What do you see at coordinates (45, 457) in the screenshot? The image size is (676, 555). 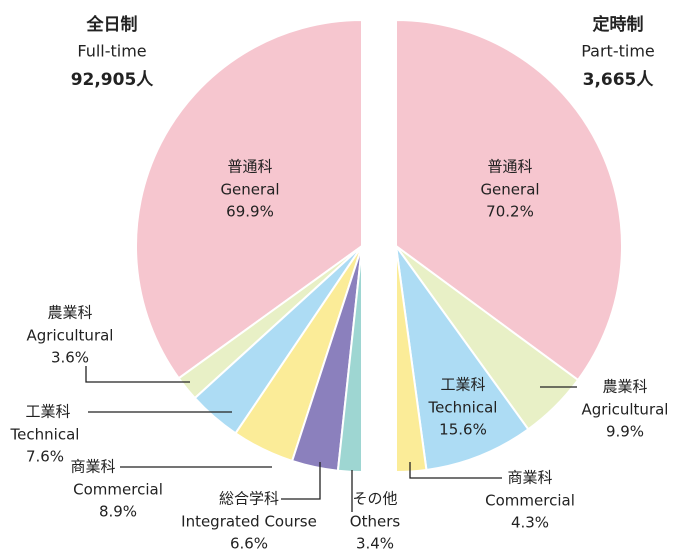 I see `slice-value-label: 7.6%` at bounding box center [45, 457].